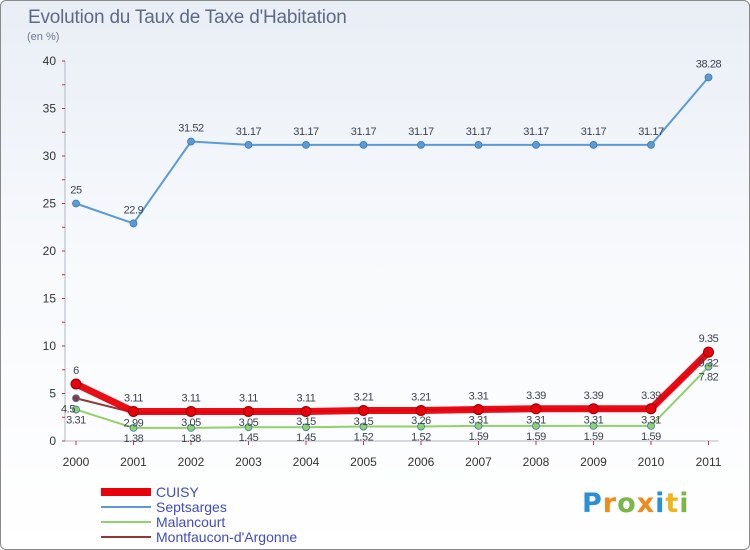 The height and width of the screenshot is (550, 750). What do you see at coordinates (177, 492) in the screenshot?
I see `legend-label-cuisy: CUISY` at bounding box center [177, 492].